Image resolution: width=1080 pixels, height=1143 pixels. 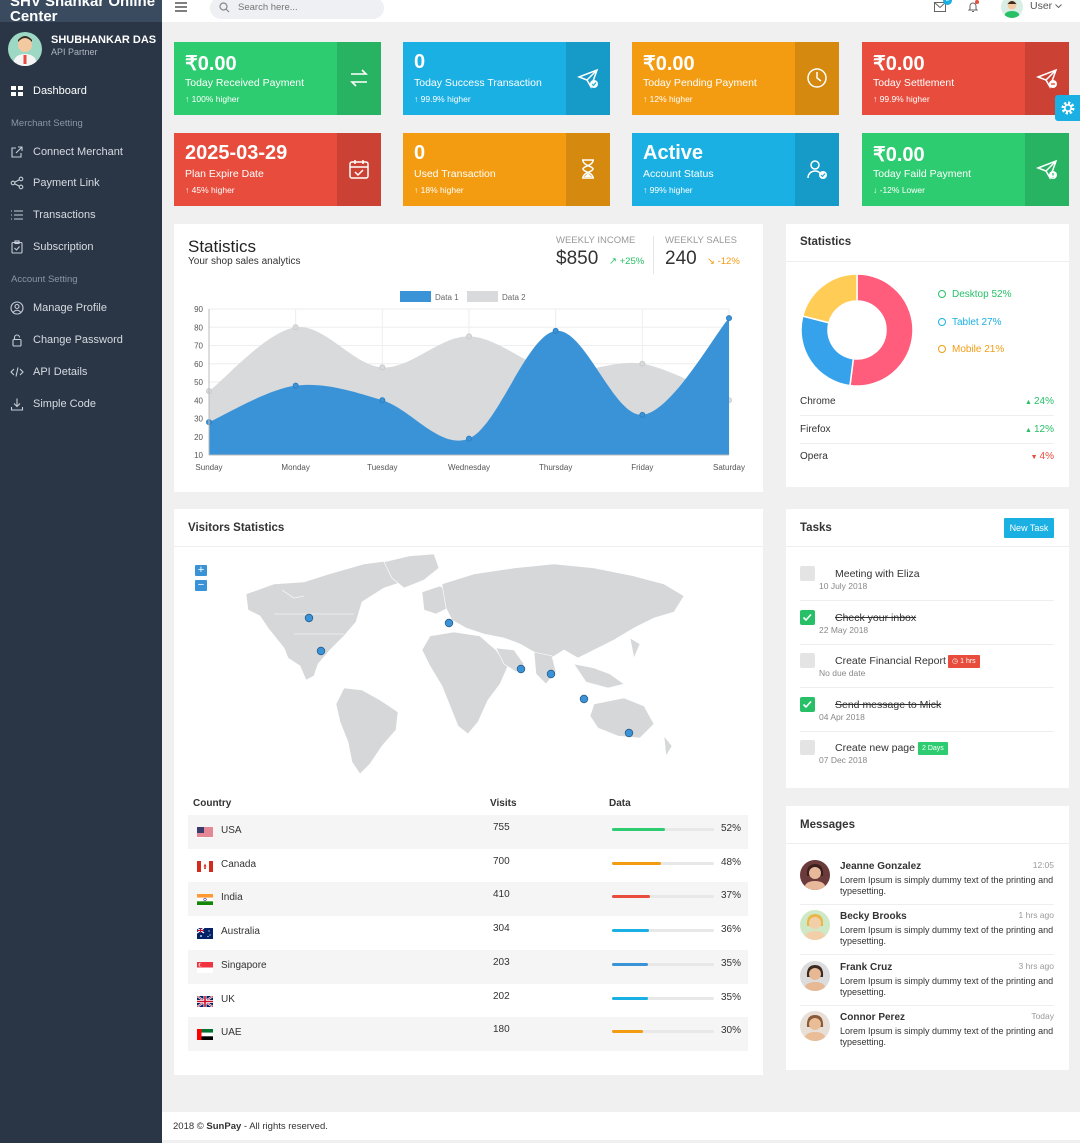 What do you see at coordinates (881, 866) in the screenshot?
I see `message-sender: Jeanne Gonzalez` at bounding box center [881, 866].